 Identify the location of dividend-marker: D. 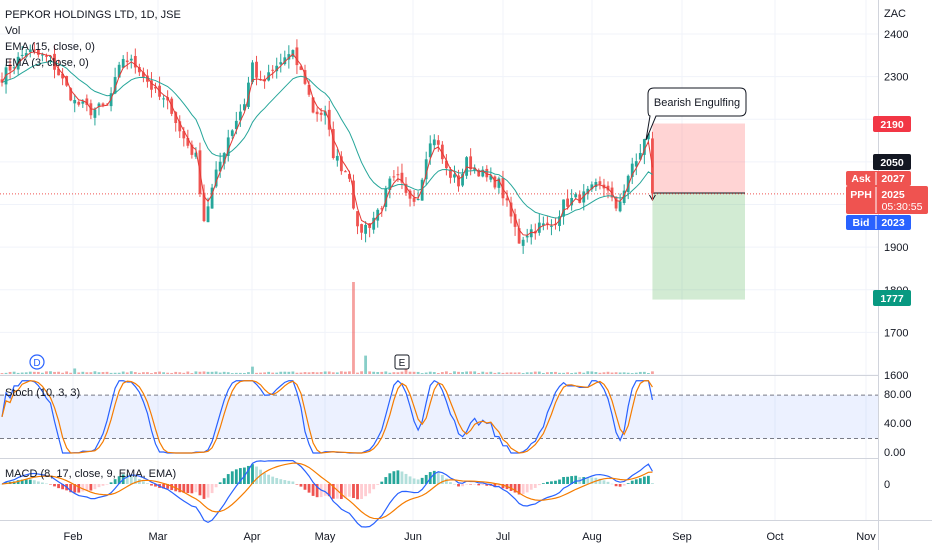
(37, 362).